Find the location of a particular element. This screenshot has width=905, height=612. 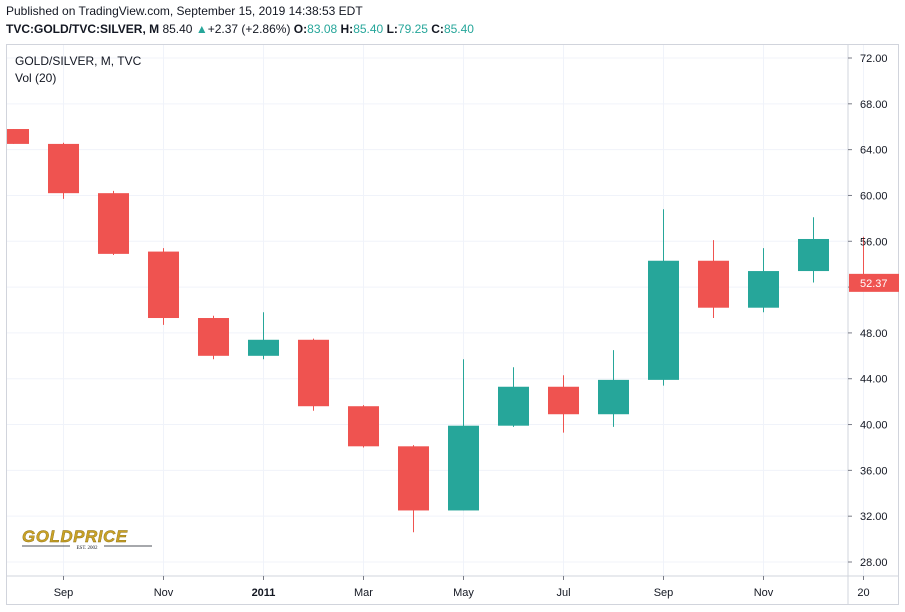

low-value: 79.25 is located at coordinates (412, 29).